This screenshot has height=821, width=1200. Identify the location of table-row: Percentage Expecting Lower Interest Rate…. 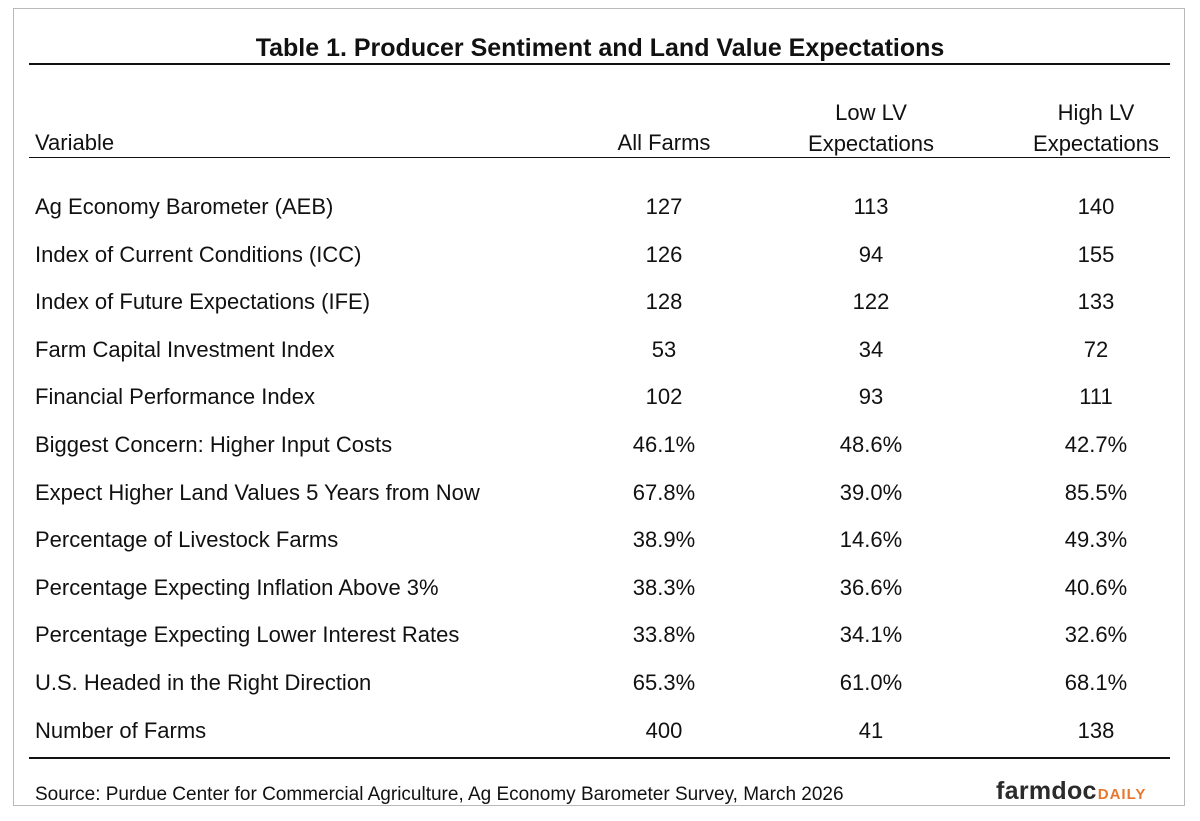
(600, 635).